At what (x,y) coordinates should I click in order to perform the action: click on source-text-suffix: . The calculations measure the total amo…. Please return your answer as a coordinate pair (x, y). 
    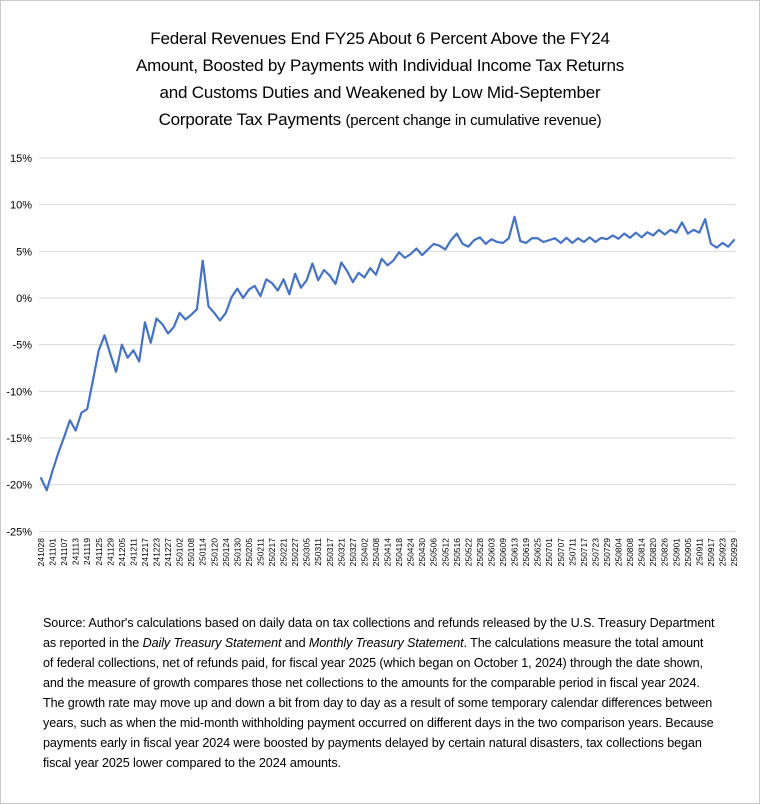
    Looking at the image, I should click on (378, 703).